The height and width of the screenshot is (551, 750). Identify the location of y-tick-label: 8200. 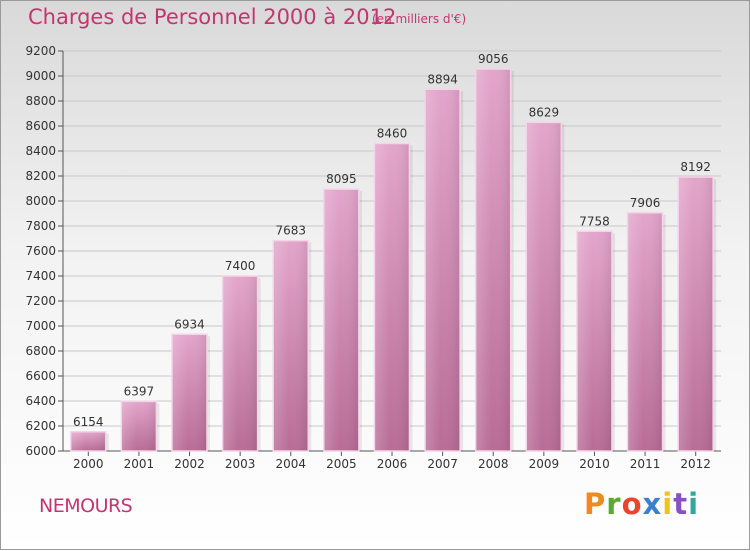
(40, 176).